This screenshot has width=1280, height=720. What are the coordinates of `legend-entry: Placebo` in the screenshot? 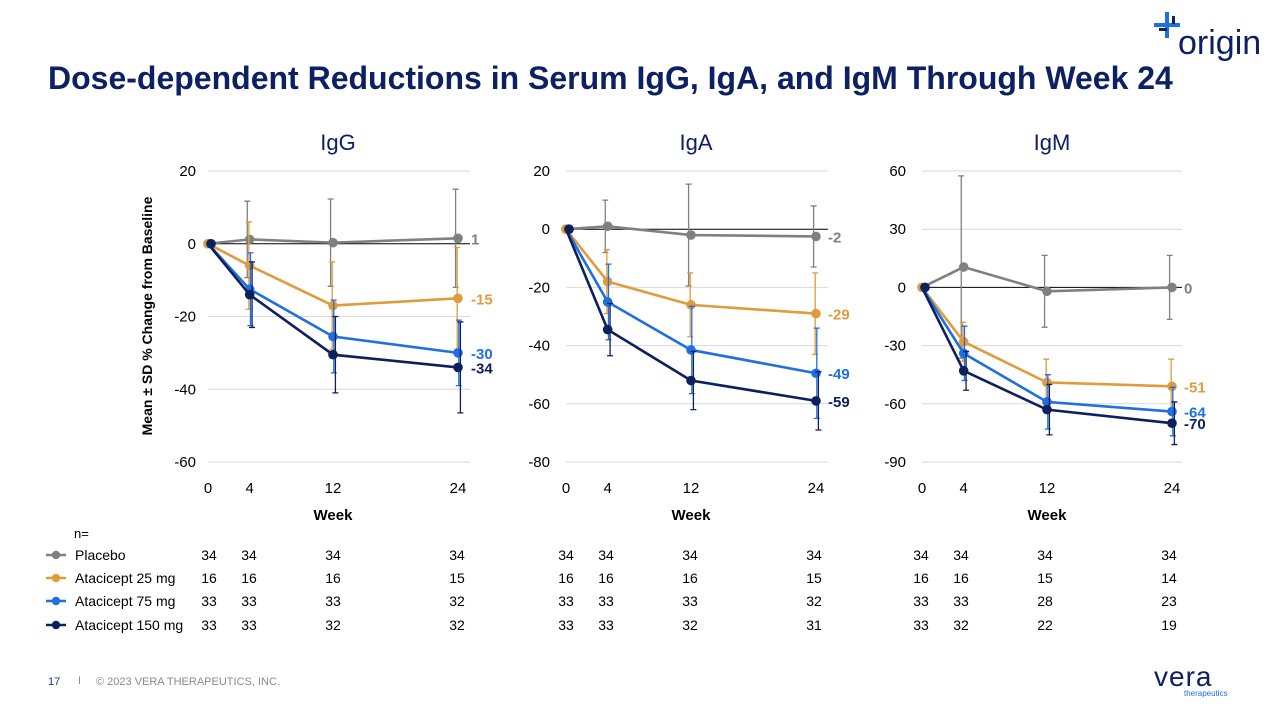 It's located at (100, 555).